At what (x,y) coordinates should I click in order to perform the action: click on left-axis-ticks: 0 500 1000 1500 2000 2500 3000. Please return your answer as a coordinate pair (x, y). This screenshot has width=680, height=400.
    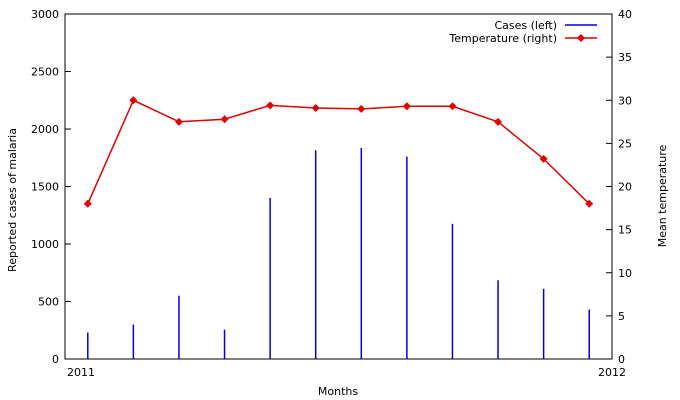
    Looking at the image, I should click on (51, 187).